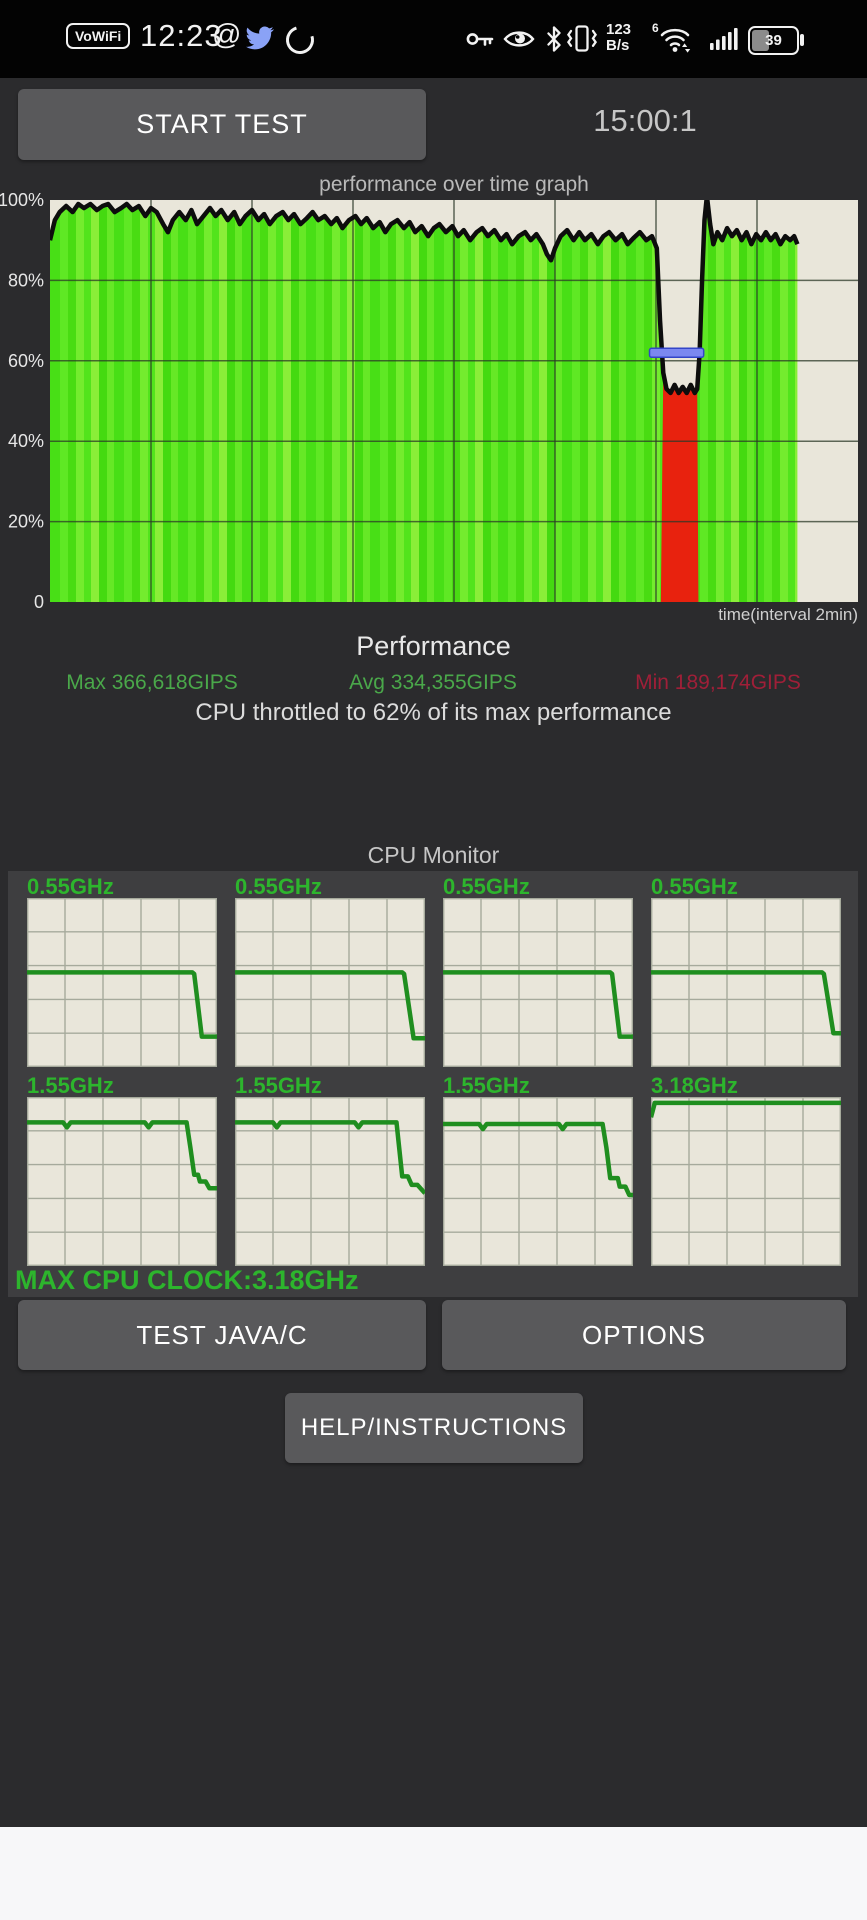 The height and width of the screenshot is (1920, 867). What do you see at coordinates (619, 29) in the screenshot?
I see `network-speed-value: 123` at bounding box center [619, 29].